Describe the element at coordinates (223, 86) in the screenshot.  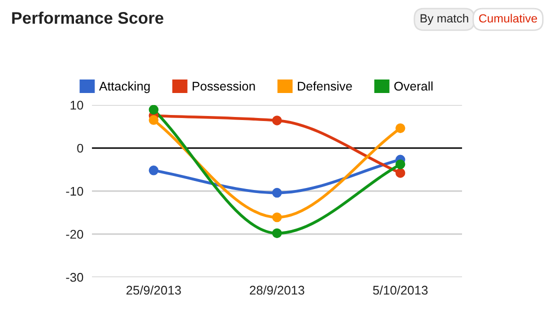
I see `legend-label: Possession` at that location.